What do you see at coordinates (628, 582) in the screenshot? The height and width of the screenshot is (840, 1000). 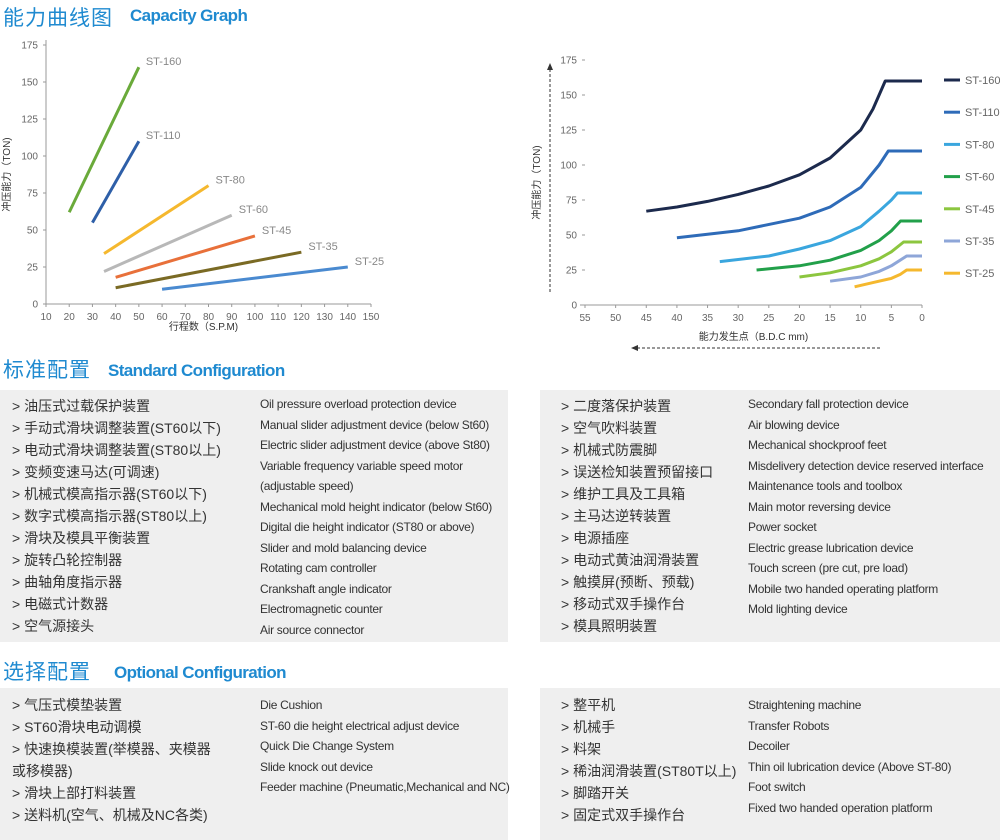 I see `config-item: > 触摸屏(预断、预载)` at bounding box center [628, 582].